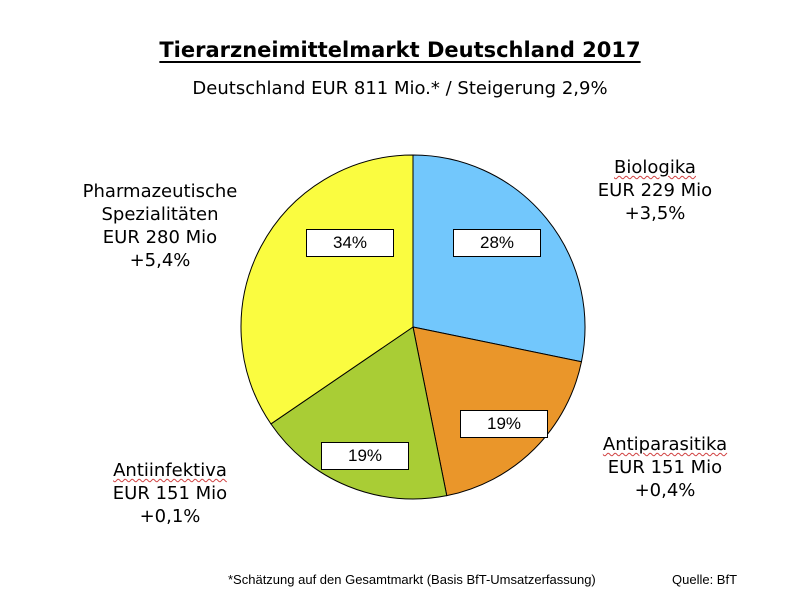  What do you see at coordinates (665, 444) in the screenshot?
I see `label-antiparasitika-name: Antiparasitika` at bounding box center [665, 444].